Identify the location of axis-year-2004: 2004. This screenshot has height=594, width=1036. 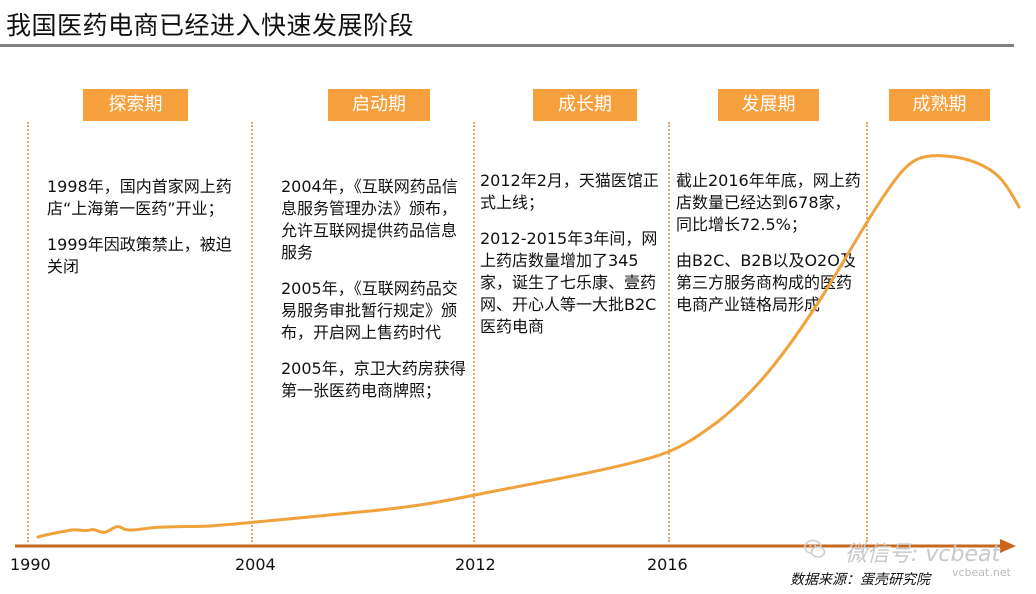
(255, 564).